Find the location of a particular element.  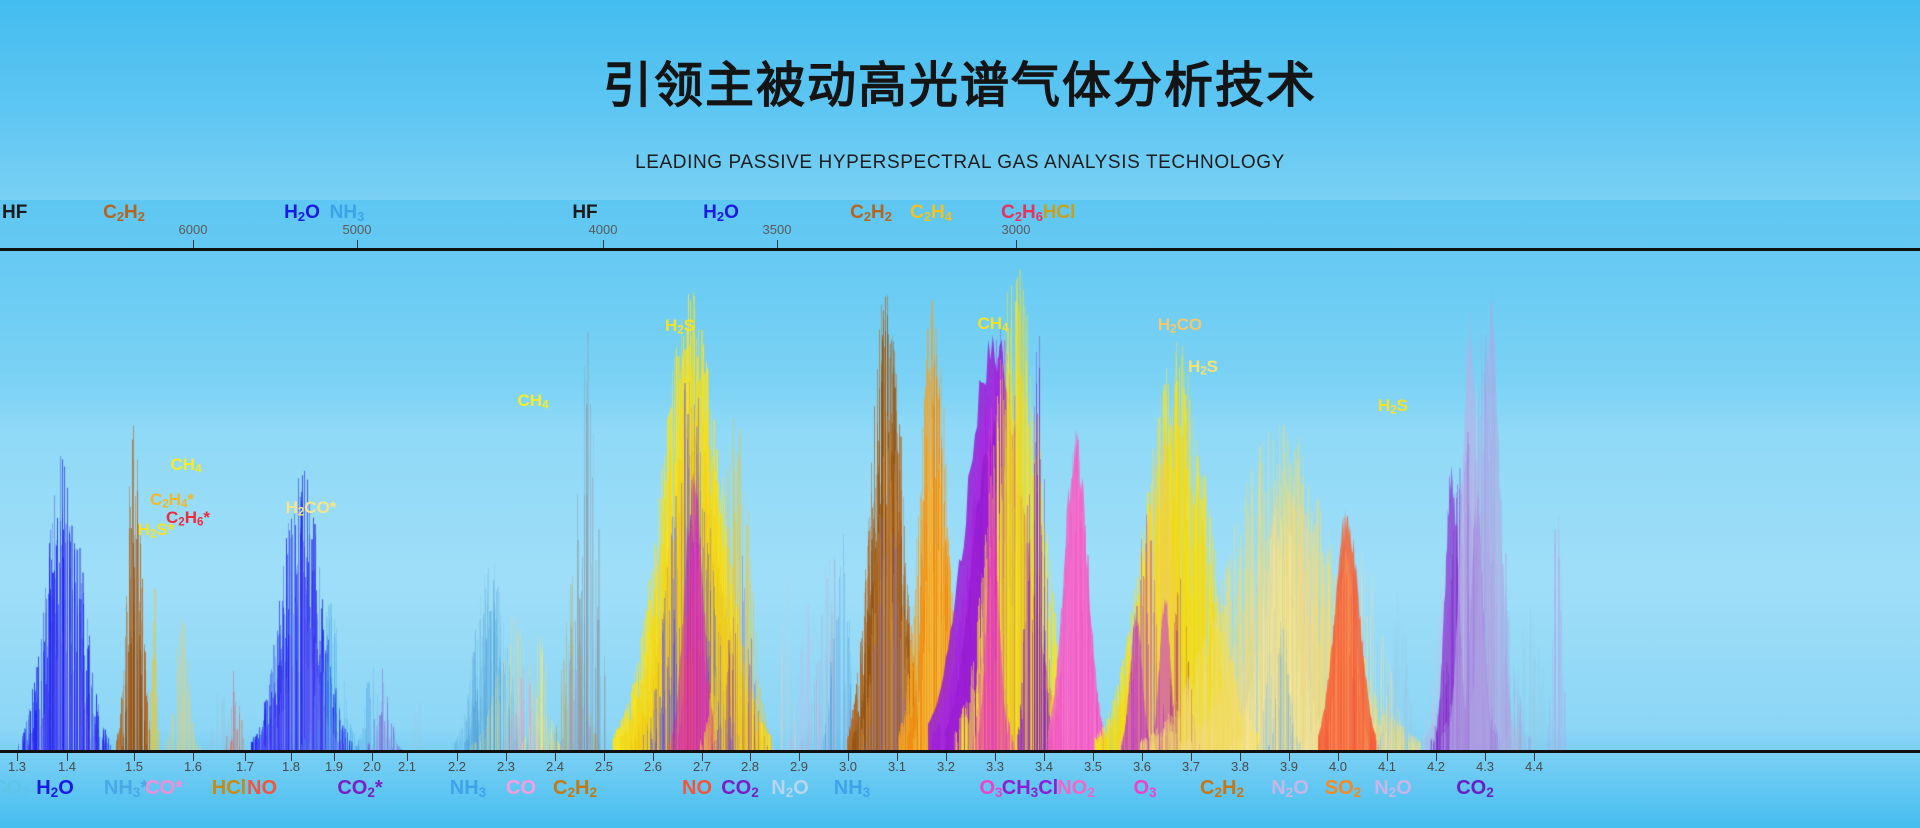

tick-label-bottom: 1.8 is located at coordinates (291, 766).